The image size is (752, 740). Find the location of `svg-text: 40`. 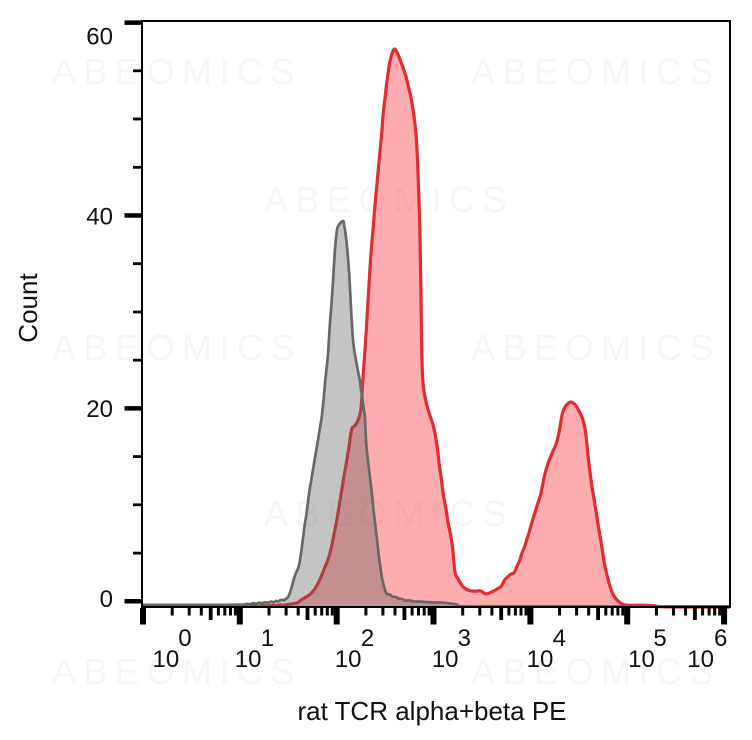

svg-text: 40 is located at coordinates (99, 216).